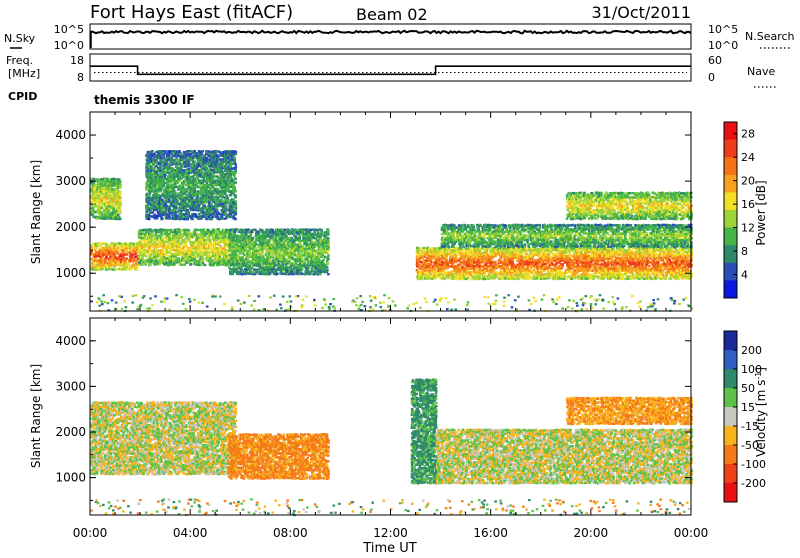  Describe the element at coordinates (80, 77) in the screenshot. I see `freq-left-tick-bottom: 8` at that location.